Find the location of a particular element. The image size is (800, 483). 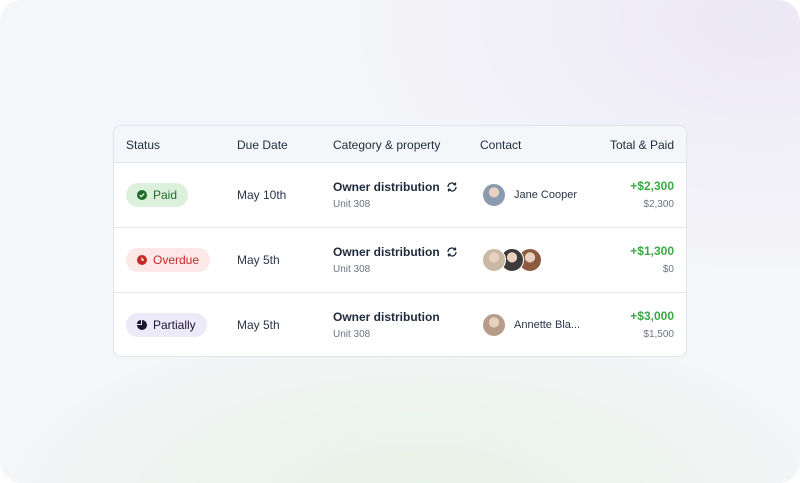

check-circle-icon is located at coordinates (142, 195).